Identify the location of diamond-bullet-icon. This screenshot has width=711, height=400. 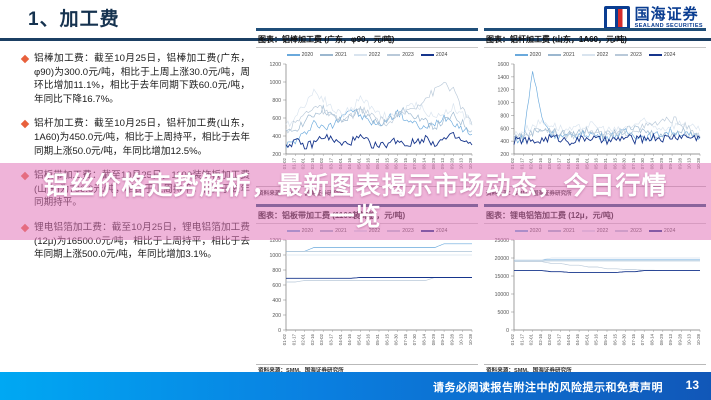
(25, 124).